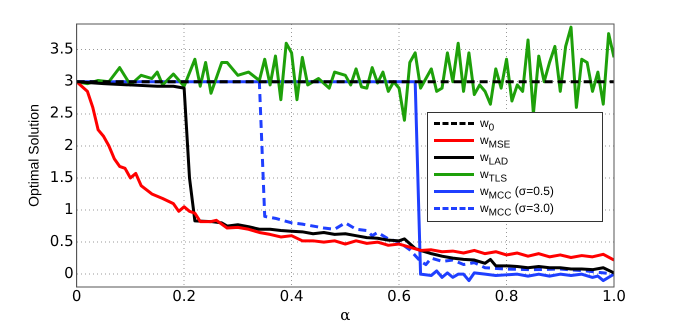 This screenshot has height=327, width=676. I want to click on legend-label: w$_{MCC}$ (σ=3.0), so click(517, 209).